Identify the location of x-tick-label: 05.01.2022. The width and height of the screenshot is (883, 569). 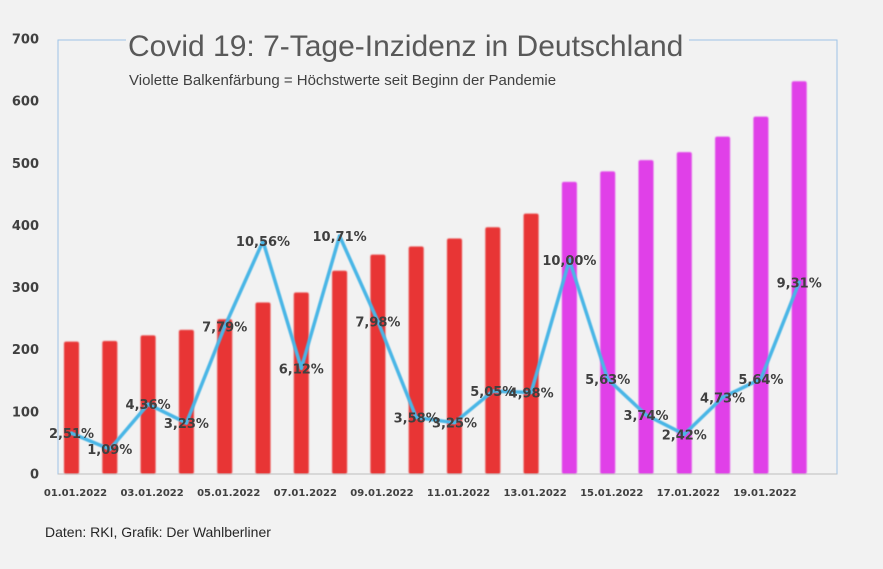
(228, 493).